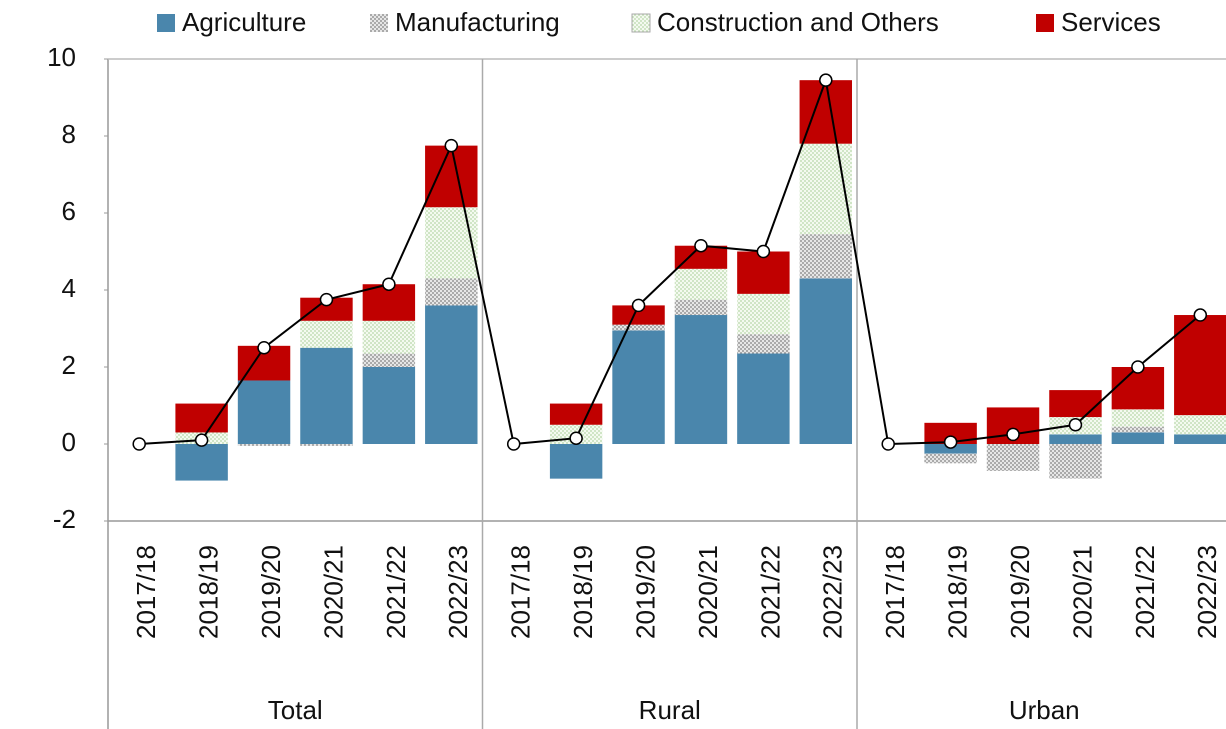  What do you see at coordinates (1044, 710) in the screenshot?
I see `group-label: Urban` at bounding box center [1044, 710].